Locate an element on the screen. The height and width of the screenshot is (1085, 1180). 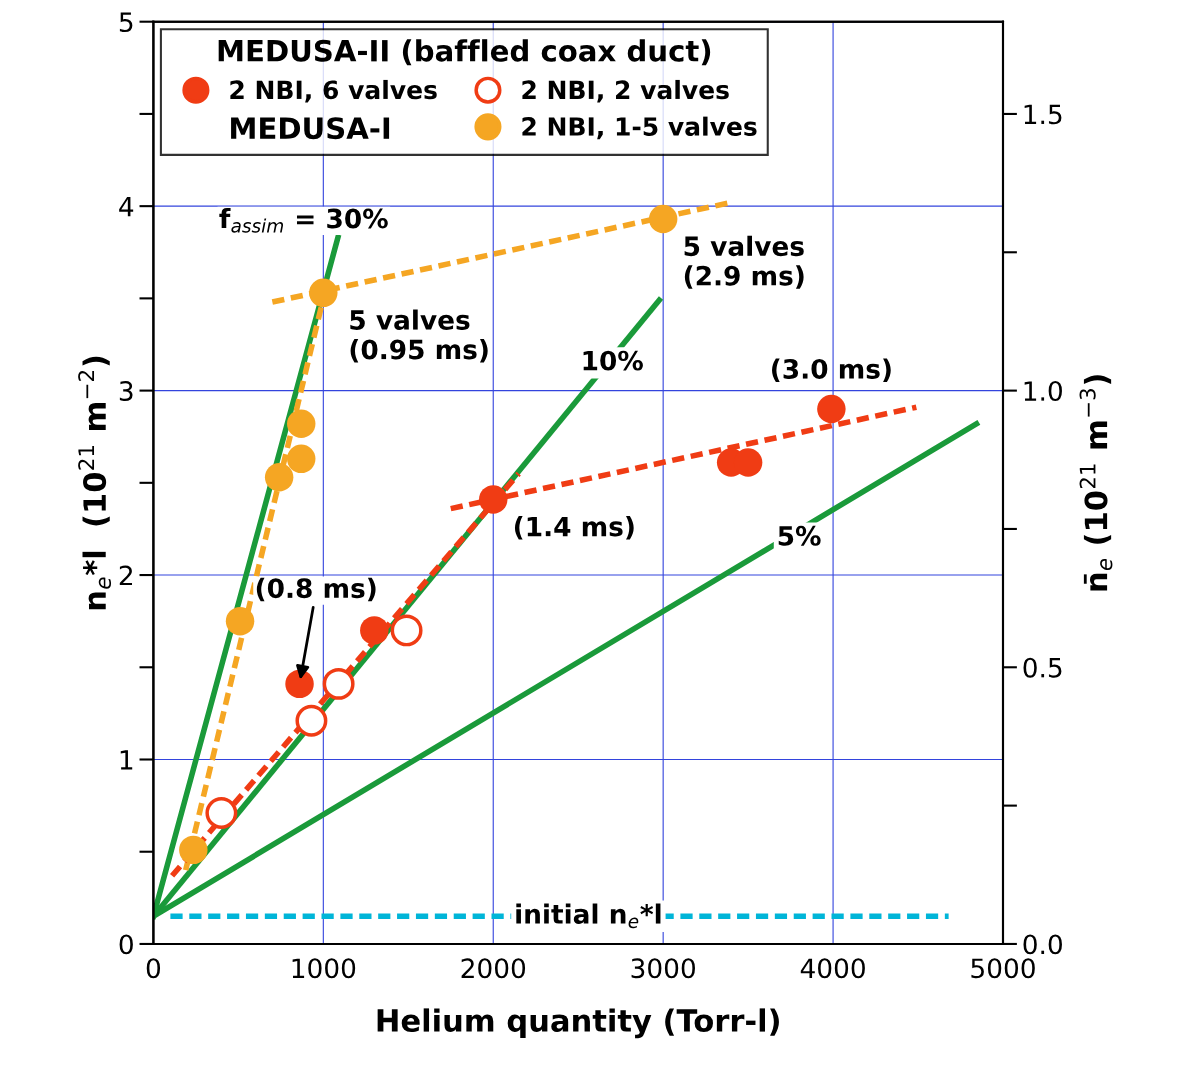
x-tick-label: 3000 is located at coordinates (663, 968).